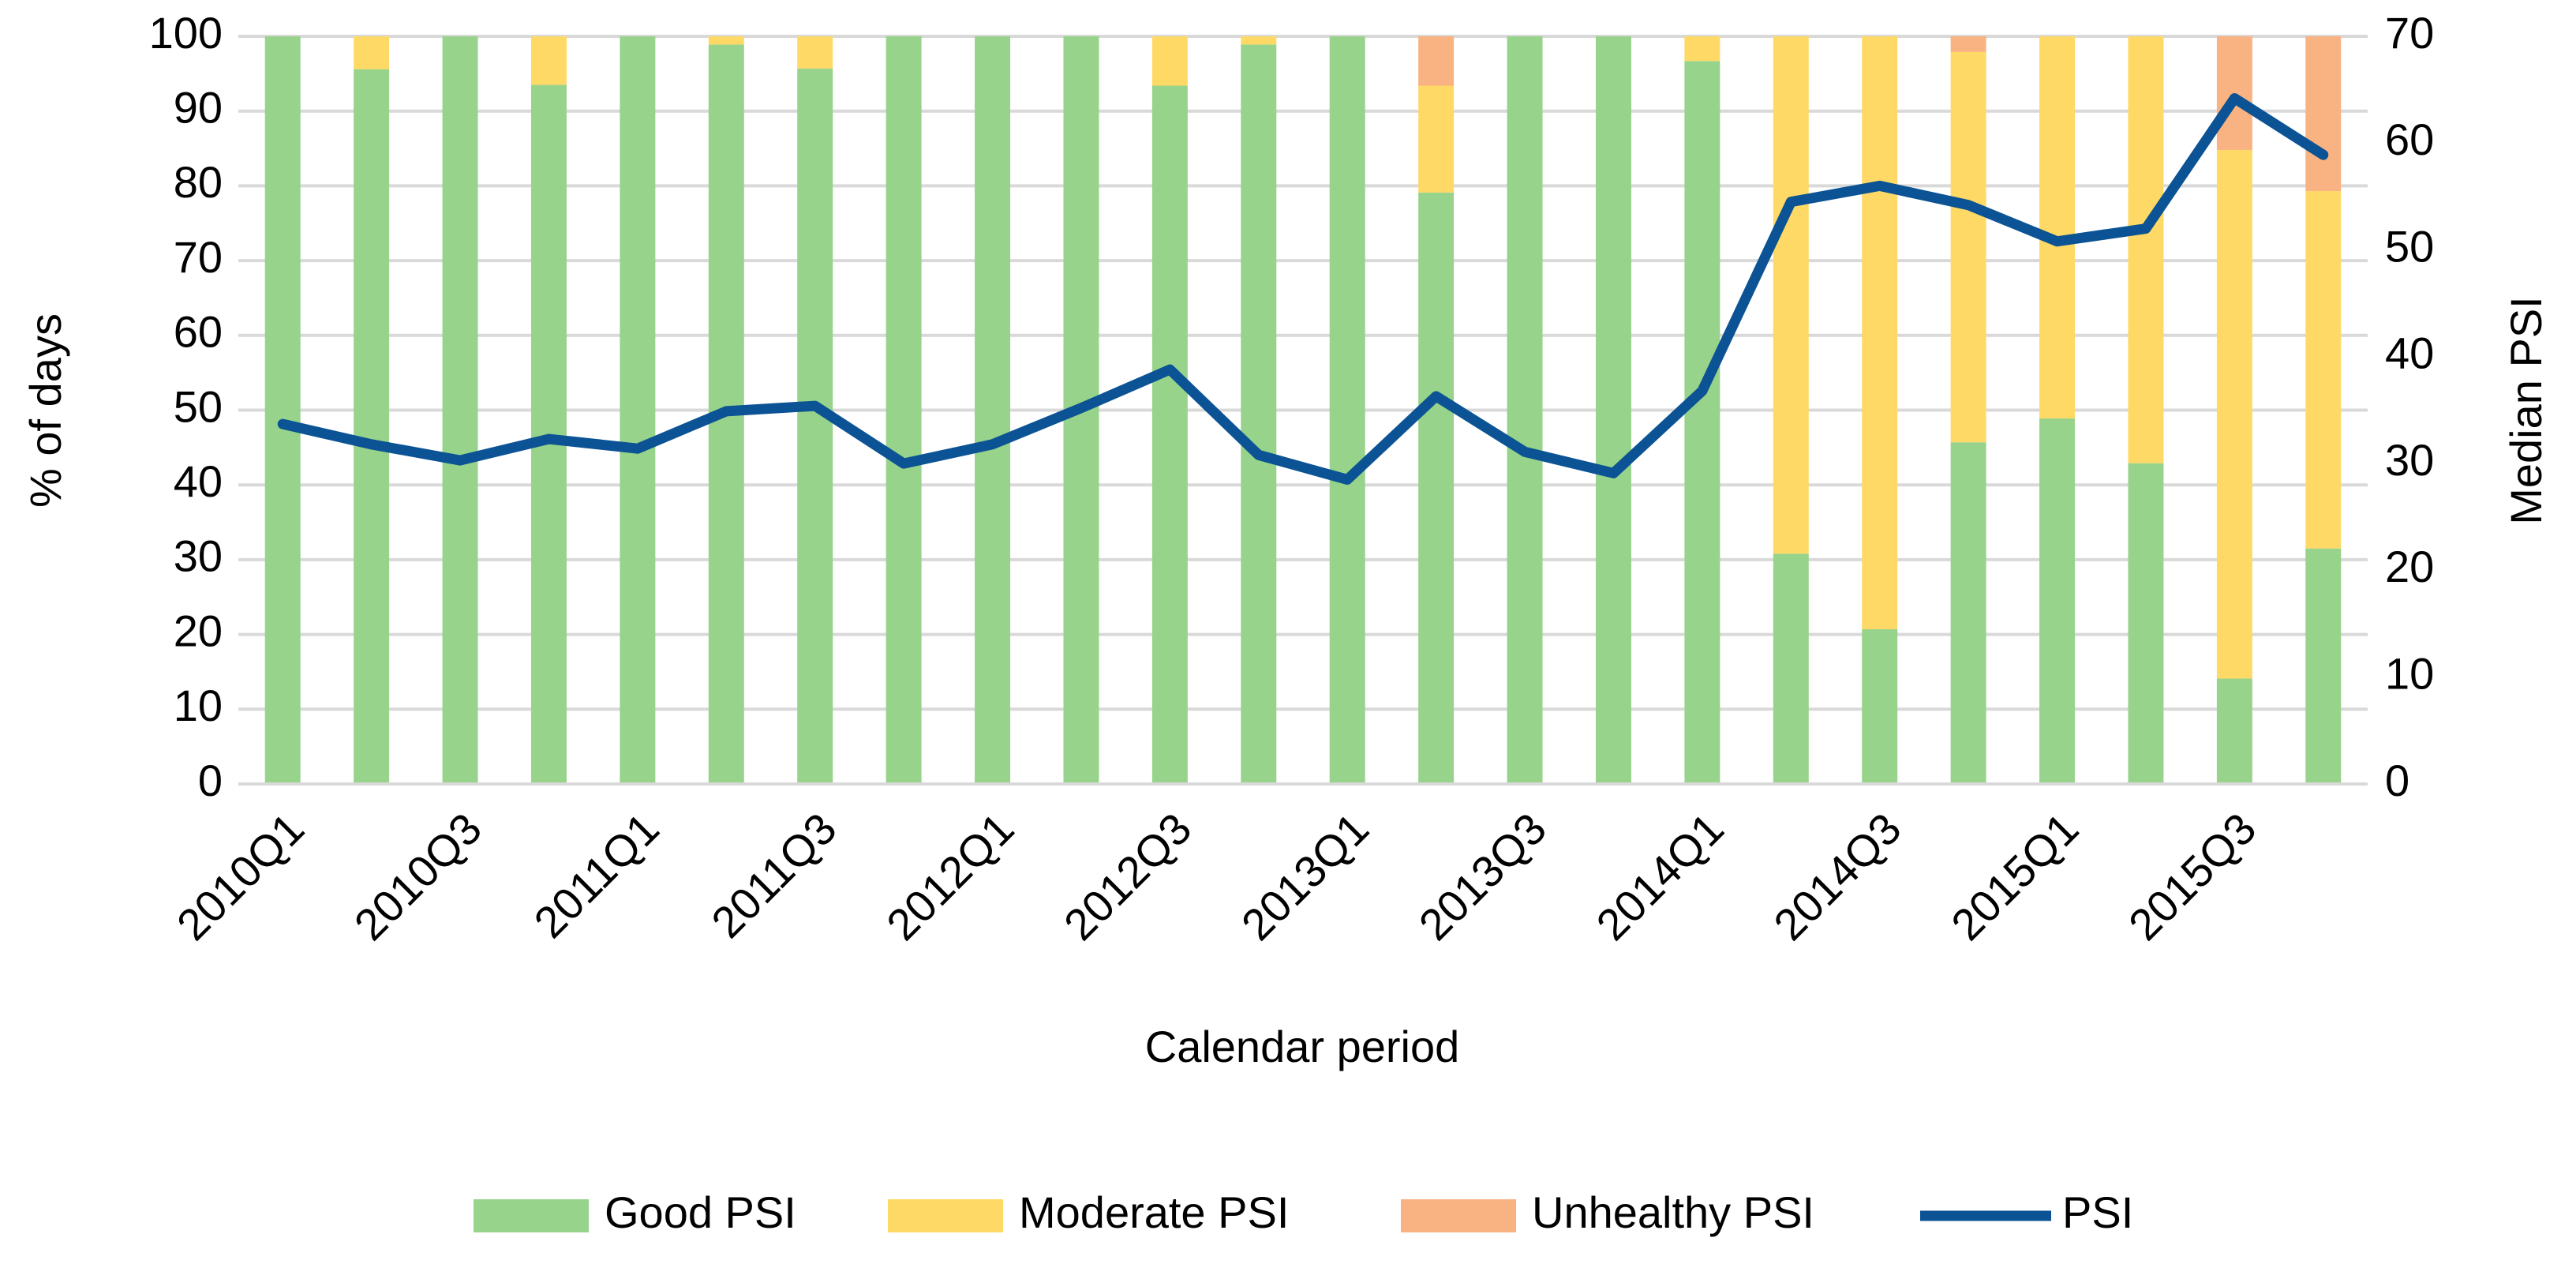  What do you see at coordinates (210, 780) in the screenshot?
I see `y-tick-label: 0` at bounding box center [210, 780].